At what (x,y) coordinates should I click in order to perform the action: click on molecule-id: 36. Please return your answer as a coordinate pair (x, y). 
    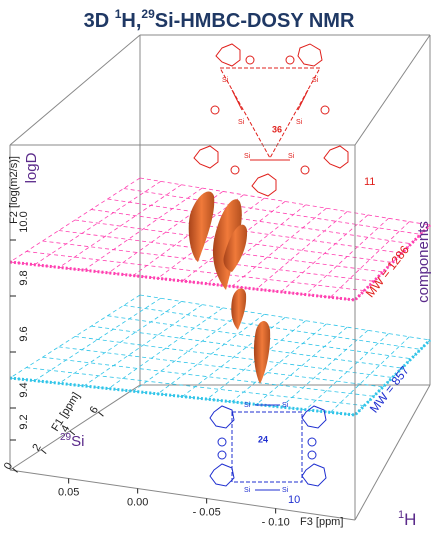
    Looking at the image, I should click on (277, 129).